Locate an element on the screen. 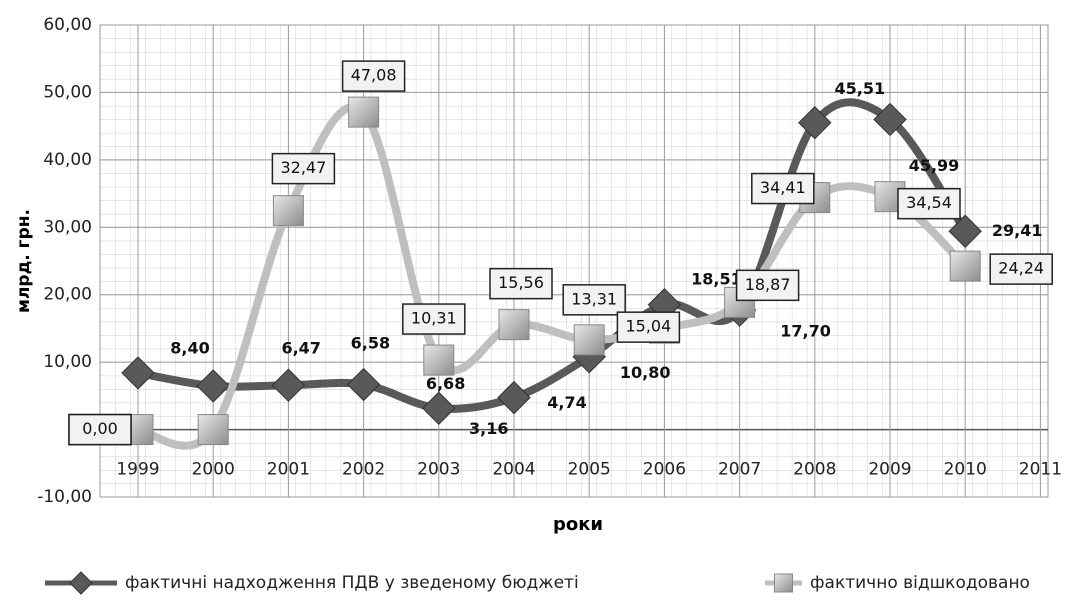 The image size is (1074, 605). data-label: 17,70 is located at coordinates (805, 331).